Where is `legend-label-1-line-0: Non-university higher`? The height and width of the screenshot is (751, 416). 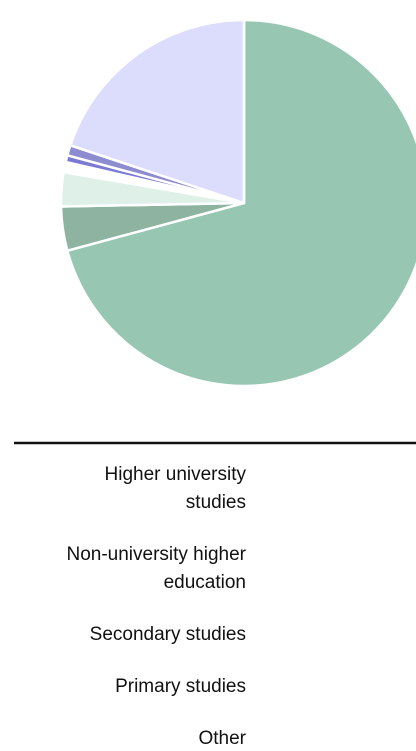
legend-label-1-line-0: Non-university higher is located at coordinates (156, 554).